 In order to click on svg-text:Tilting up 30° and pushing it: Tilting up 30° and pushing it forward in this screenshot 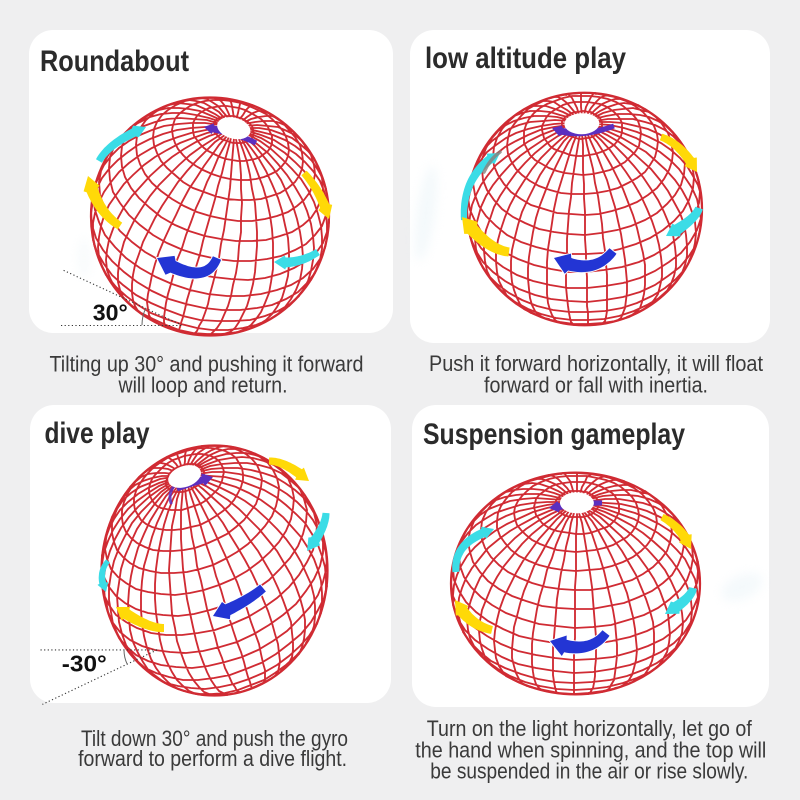, I will do `click(207, 363)`.